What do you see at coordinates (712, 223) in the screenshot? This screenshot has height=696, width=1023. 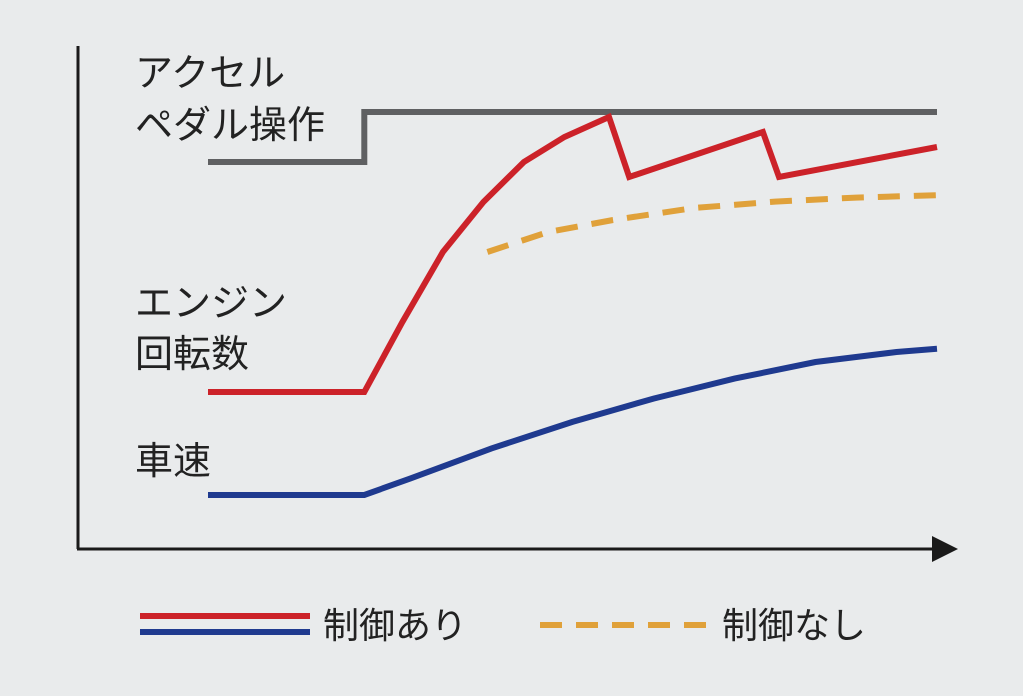 I see `series-line-engine-uncontrolled` at bounding box center [712, 223].